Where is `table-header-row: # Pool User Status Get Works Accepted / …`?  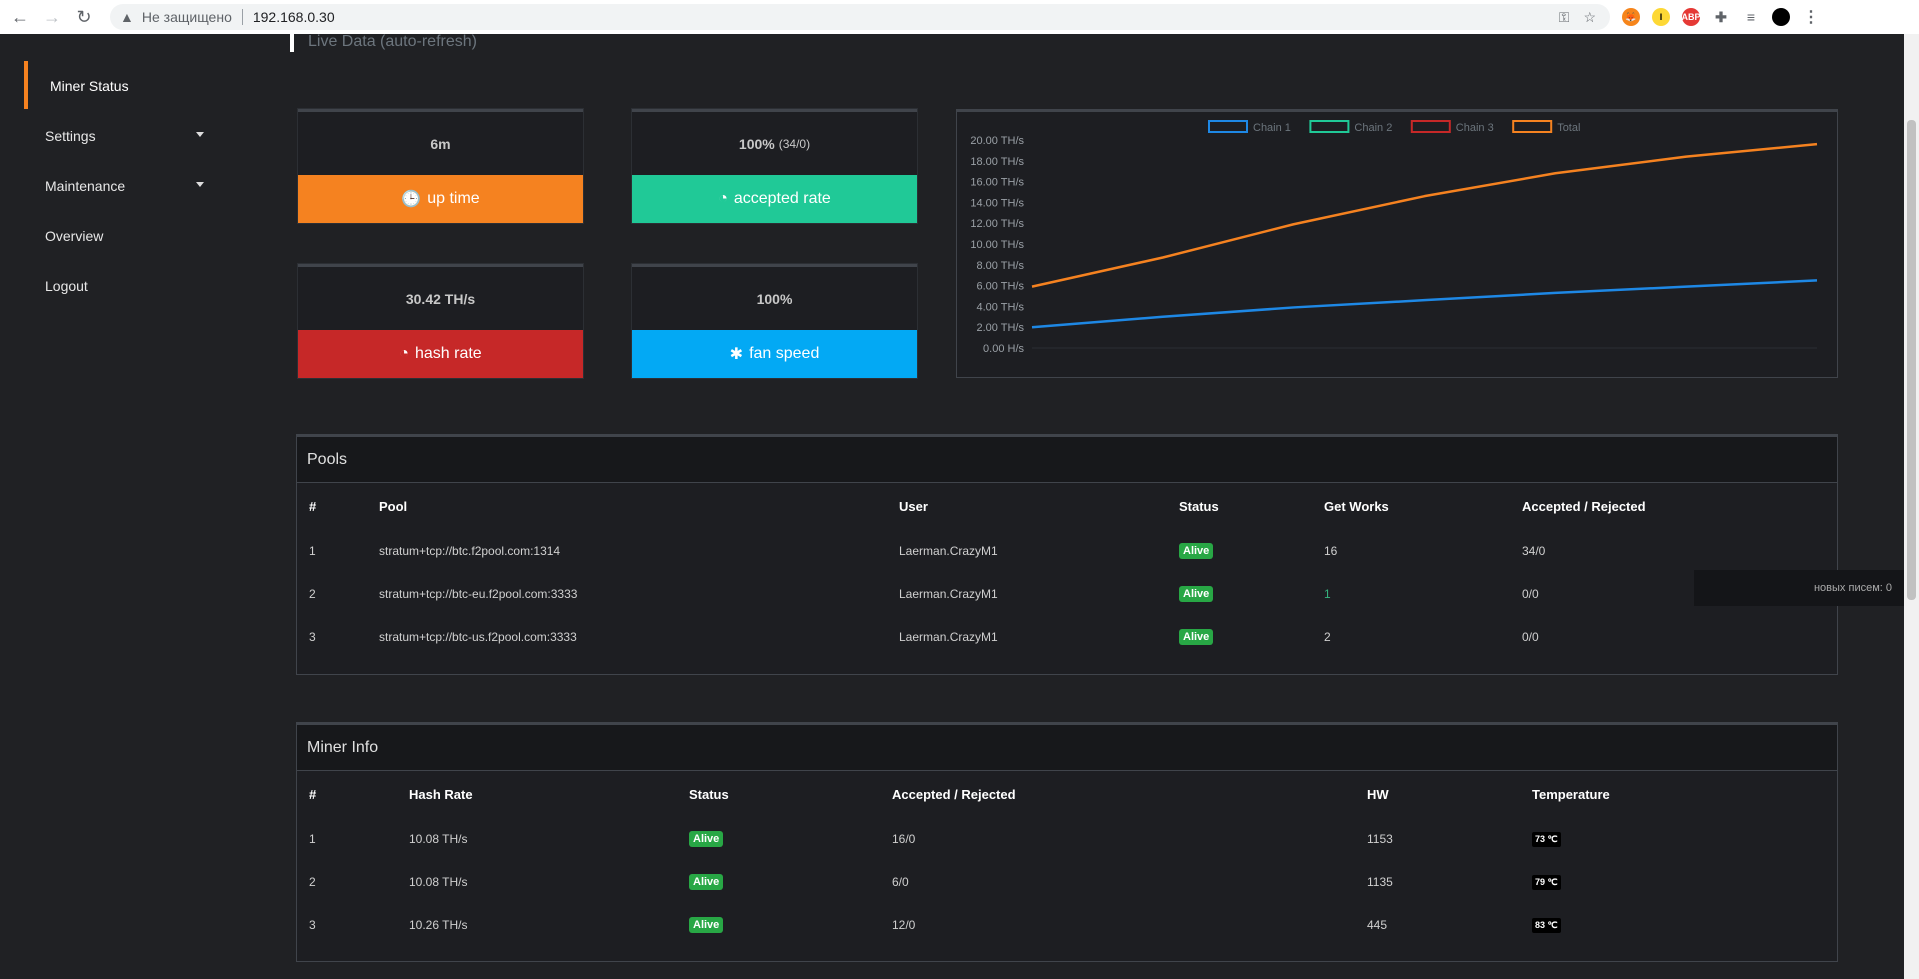 table-header-row: # Pool User Status Get Works Accepted / … is located at coordinates (1067, 506).